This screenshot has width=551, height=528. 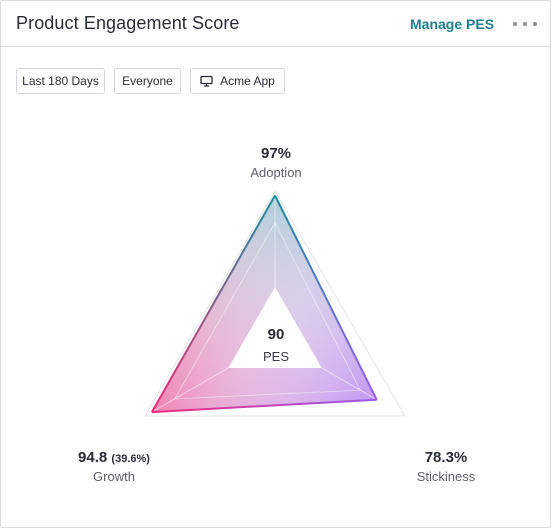 I want to click on growth-value: 94.8, so click(x=93, y=457).